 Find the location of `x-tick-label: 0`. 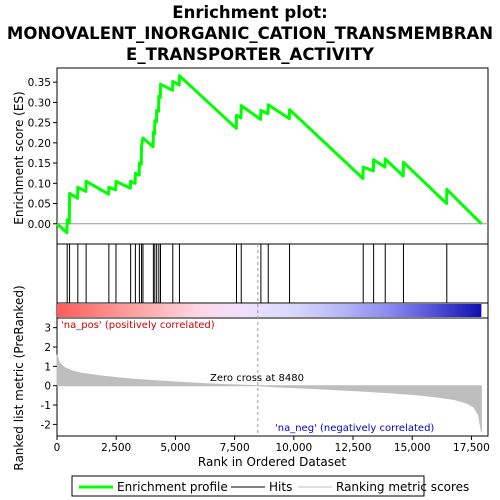

x-tick-label: 0 is located at coordinates (57, 448).